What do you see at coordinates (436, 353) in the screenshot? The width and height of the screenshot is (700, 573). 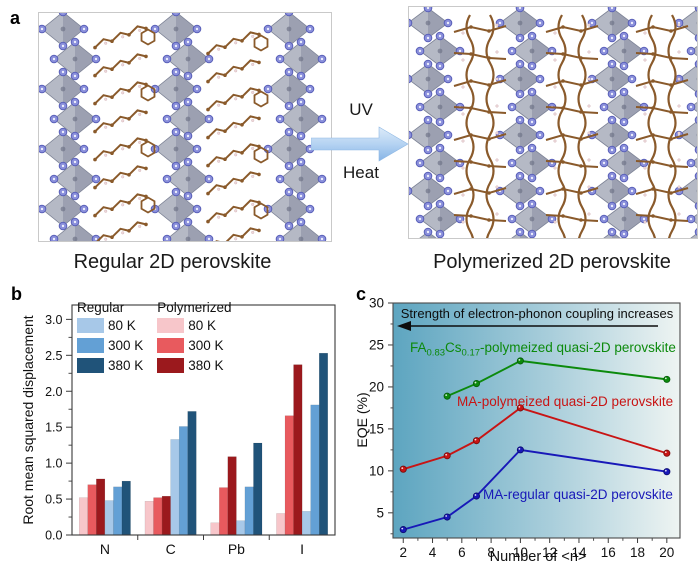 I see `label-subscript: 0.83` at bounding box center [436, 353].